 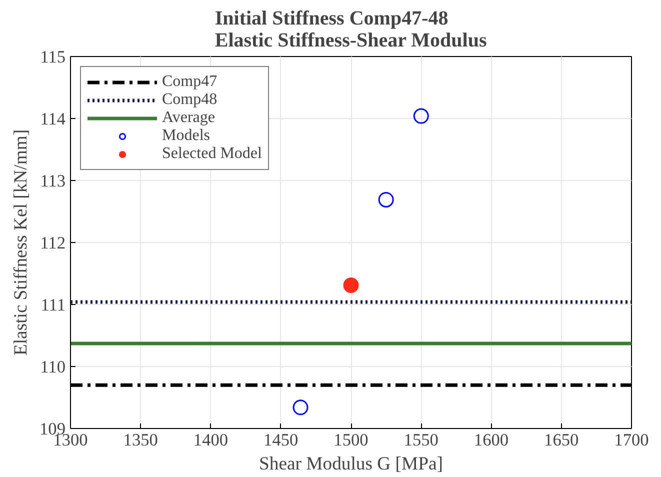 I want to click on legend-label: Selected Model, so click(x=212, y=154).